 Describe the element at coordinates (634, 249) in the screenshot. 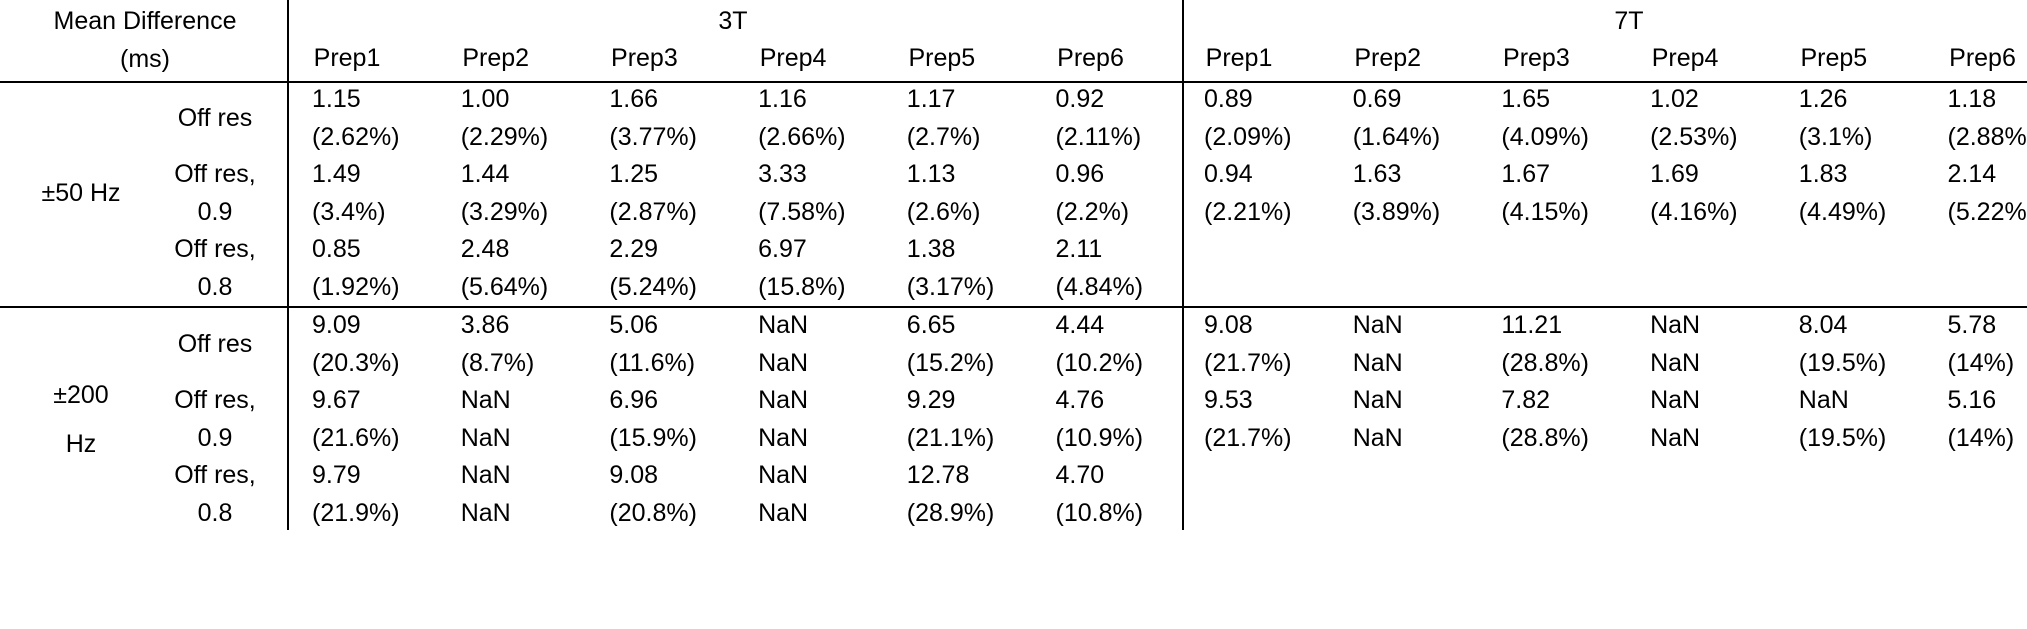

I see `cell-text: 2.29` at that location.